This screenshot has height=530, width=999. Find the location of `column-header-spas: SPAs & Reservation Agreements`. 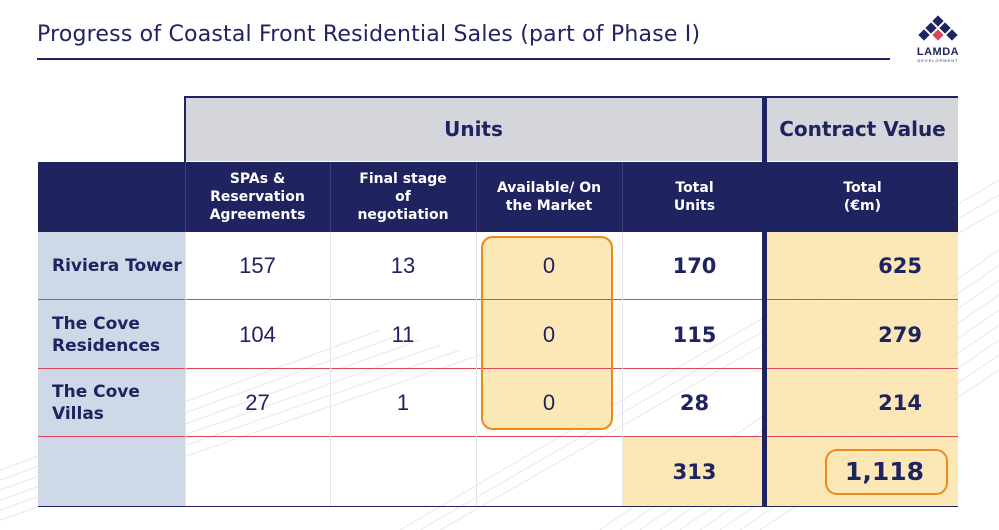

column-header-spas: SPAs & Reservation Agreements is located at coordinates (257, 197).